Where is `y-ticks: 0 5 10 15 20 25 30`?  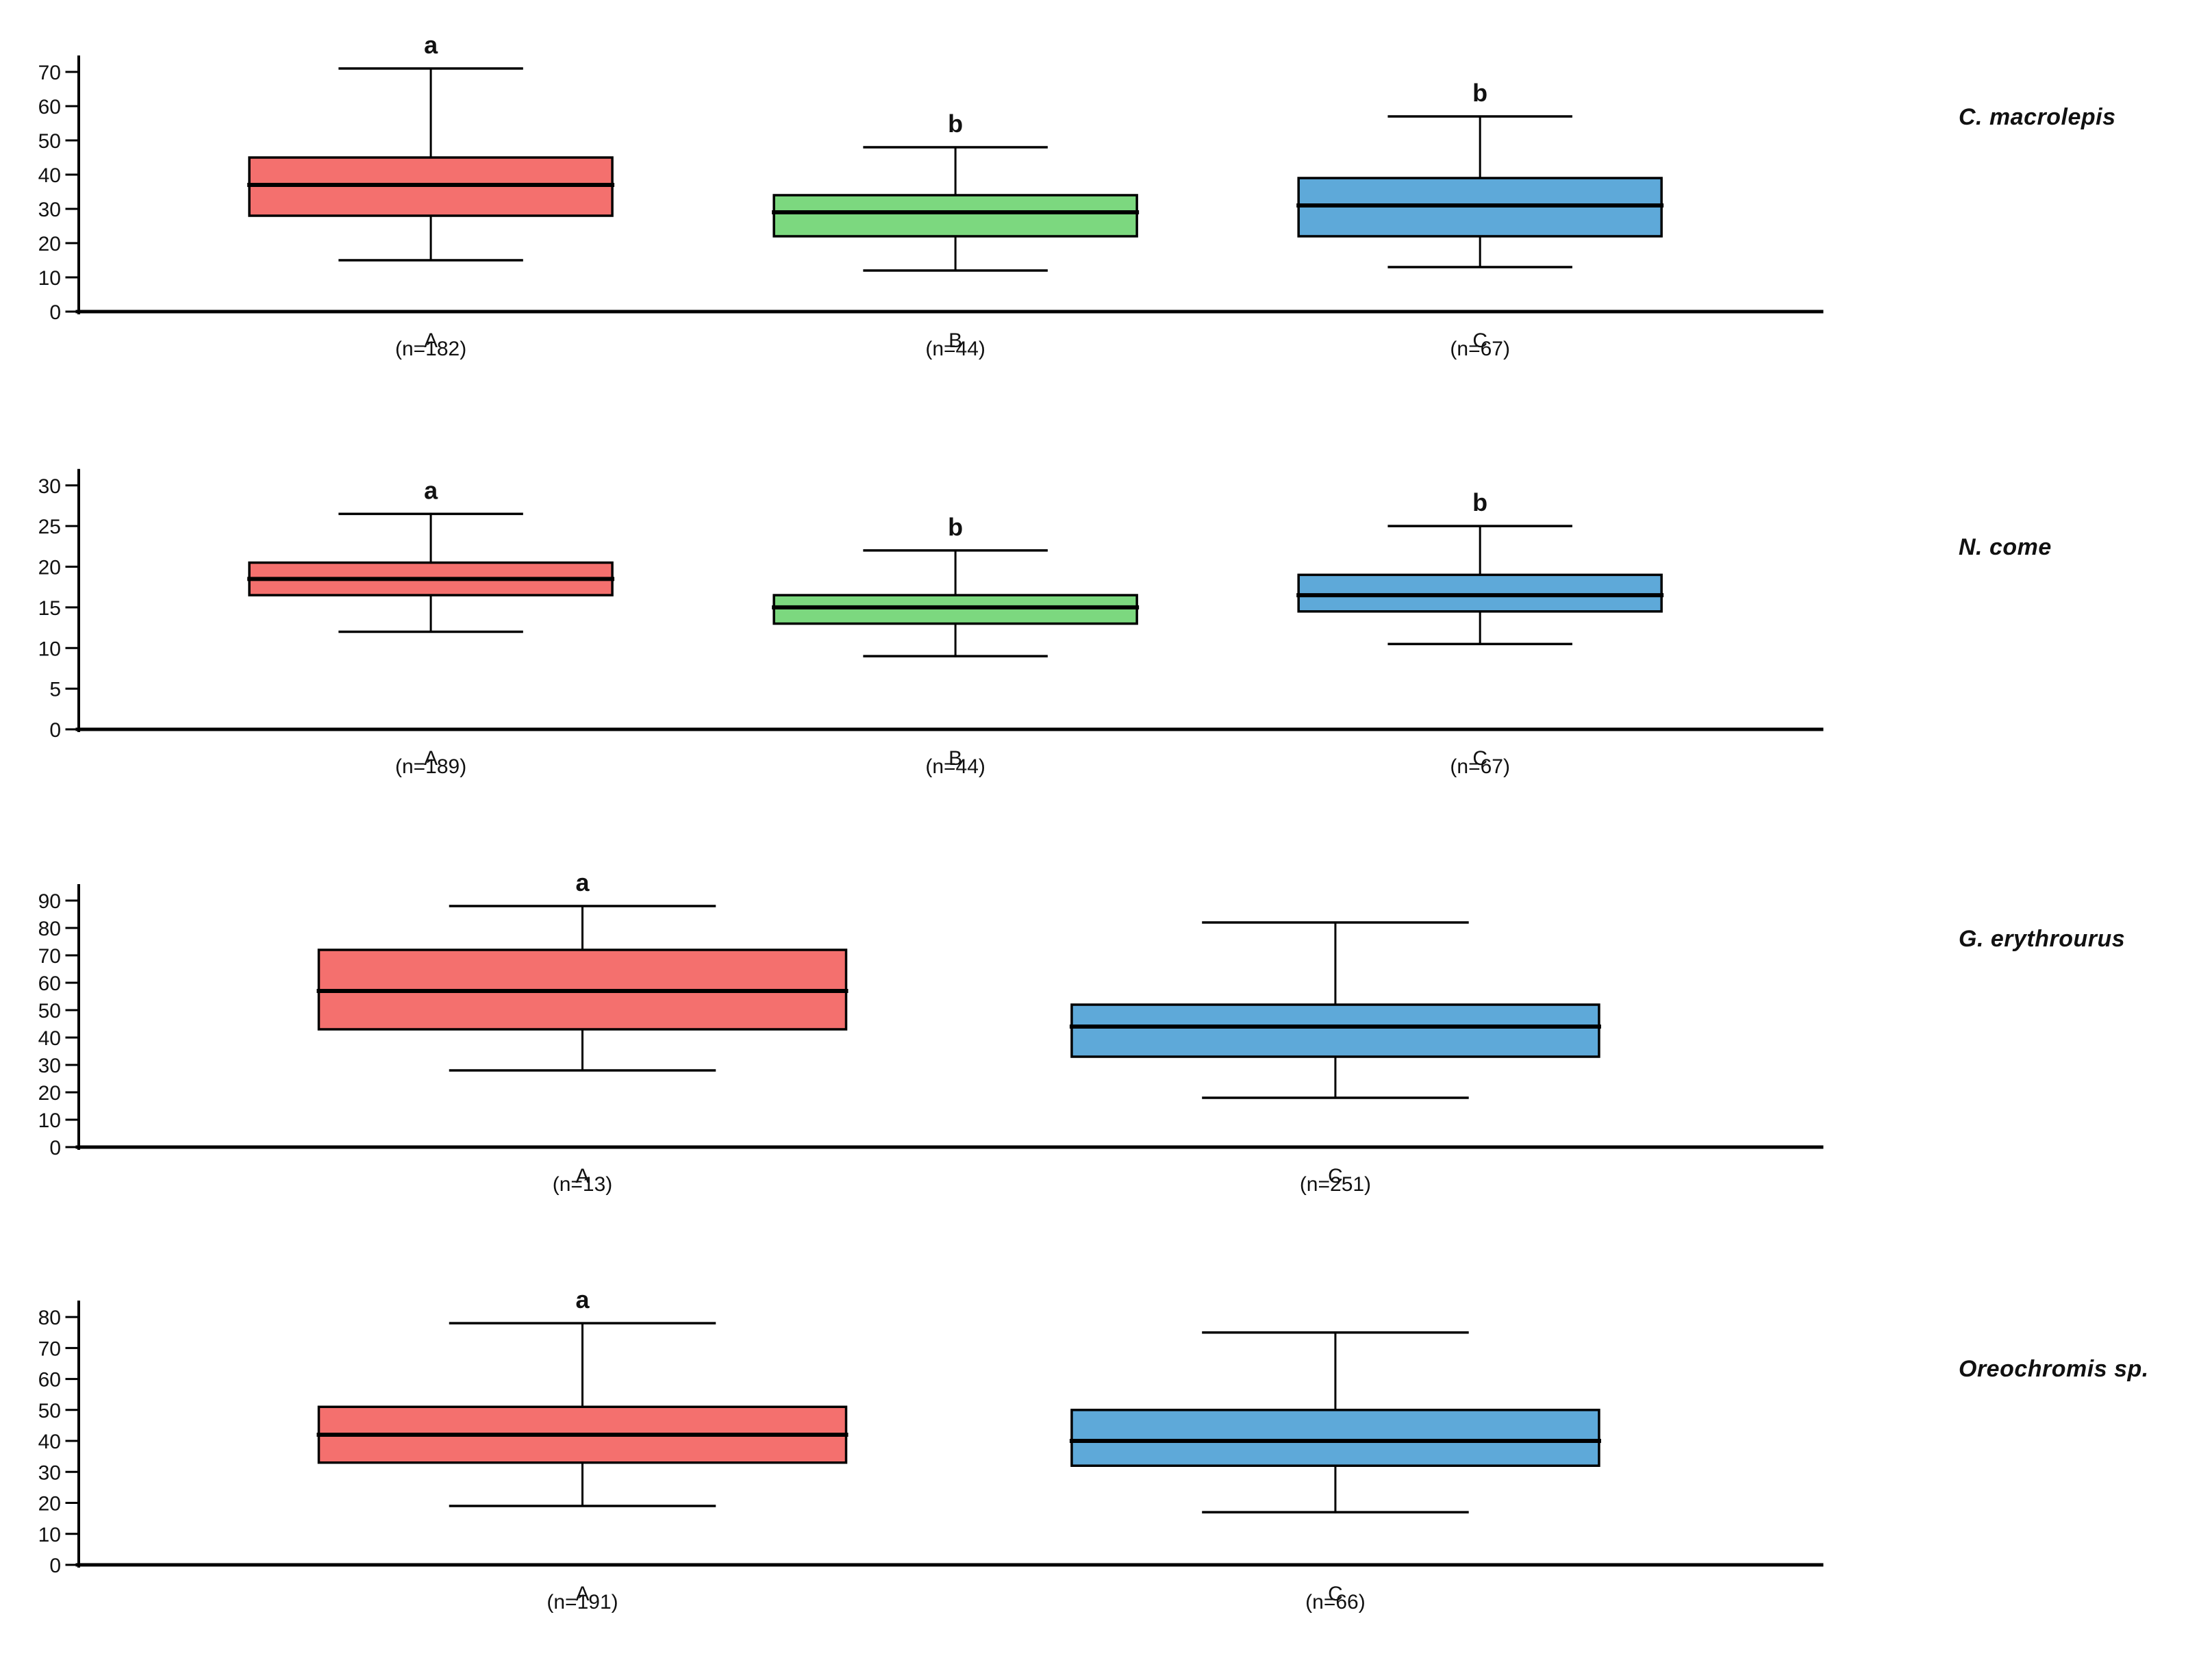 y-ticks: 0 5 10 15 20 25 30 is located at coordinates (59, 609).